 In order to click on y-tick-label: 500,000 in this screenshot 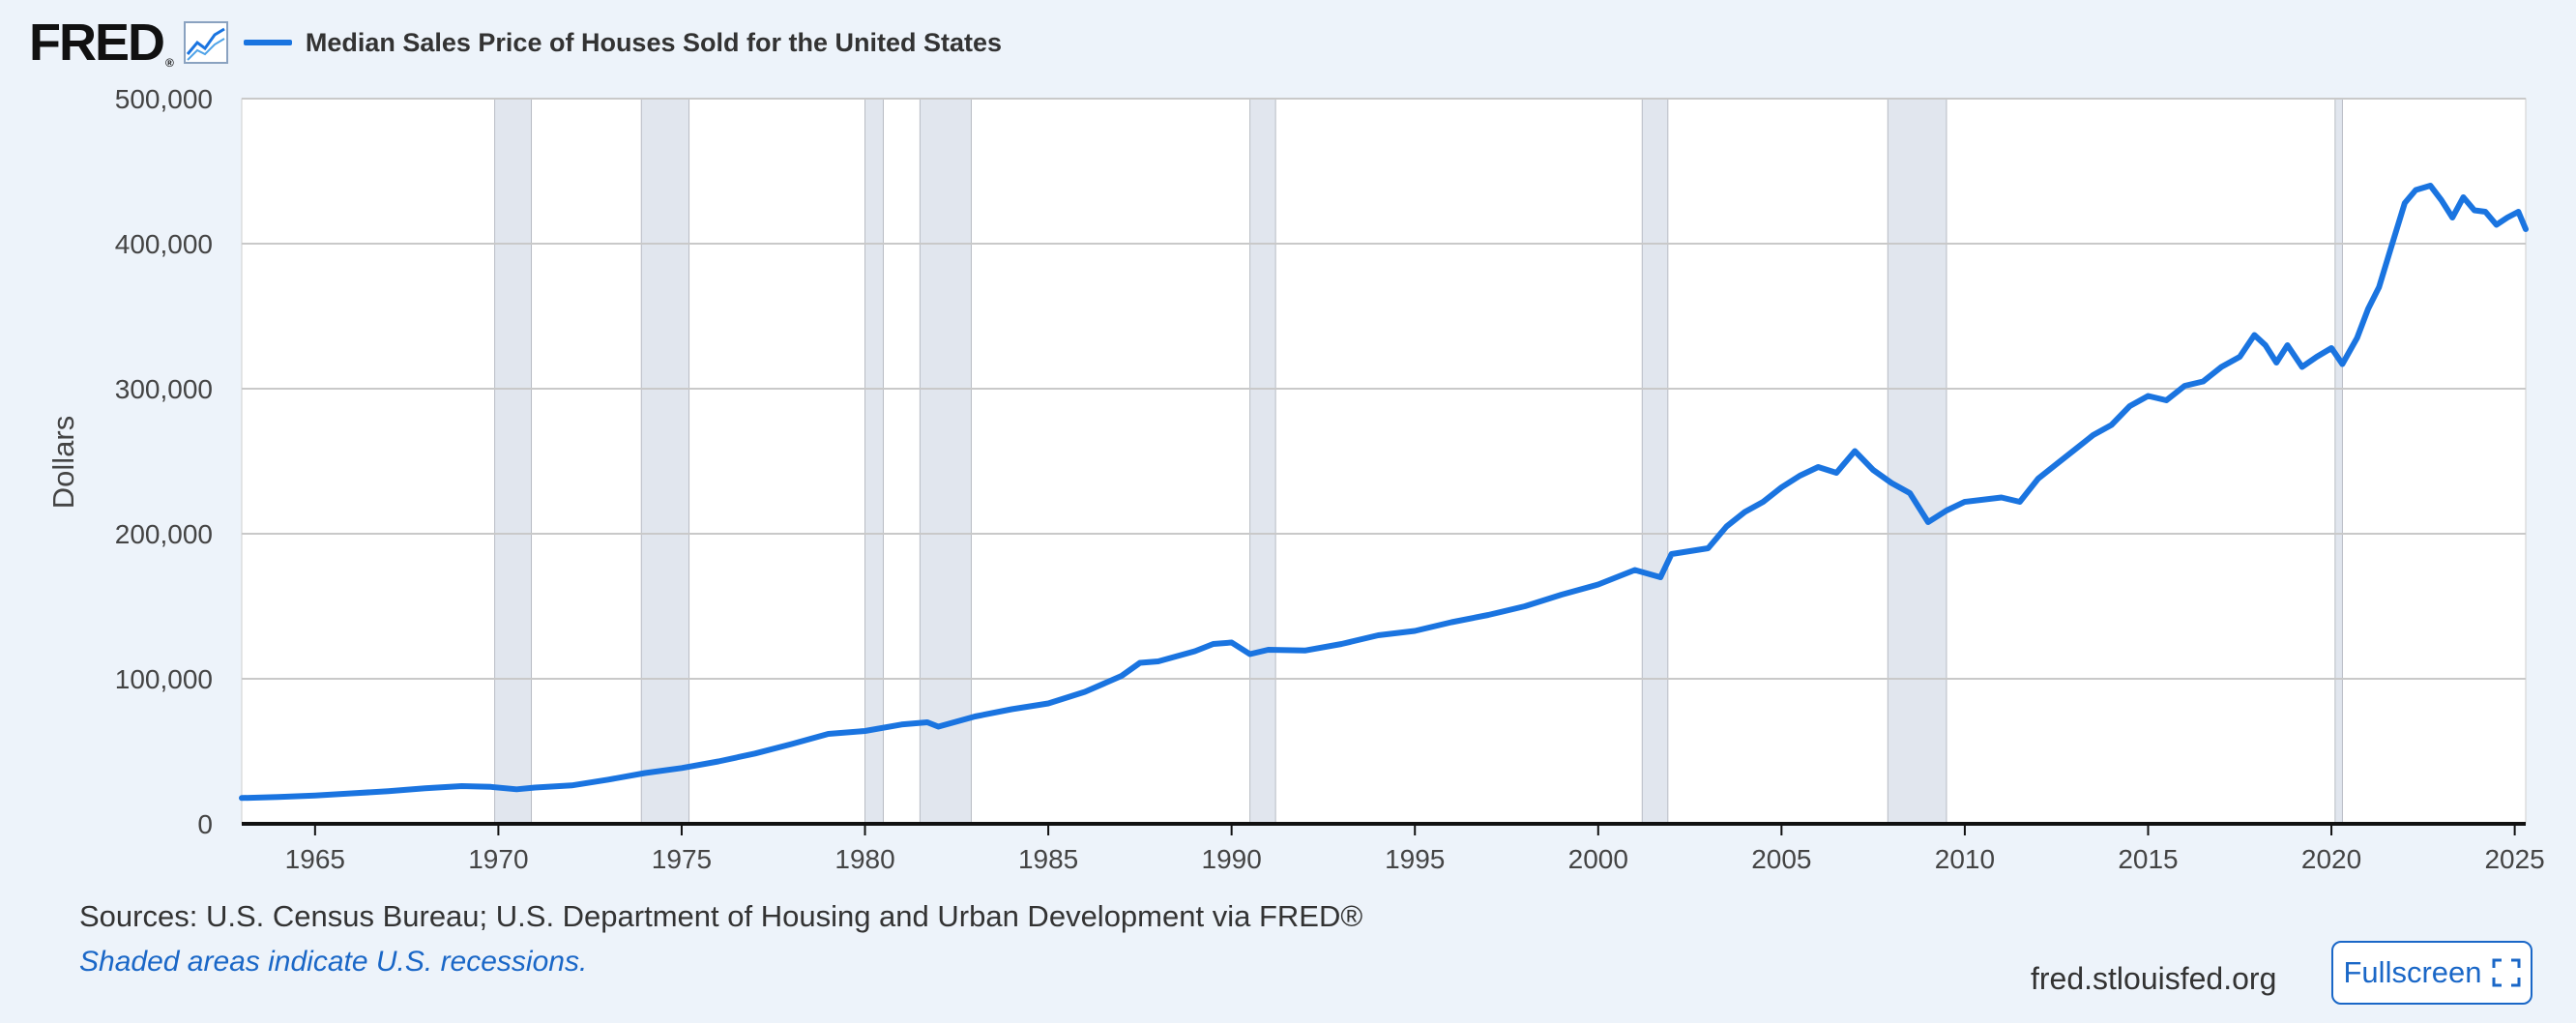, I will do `click(164, 99)`.